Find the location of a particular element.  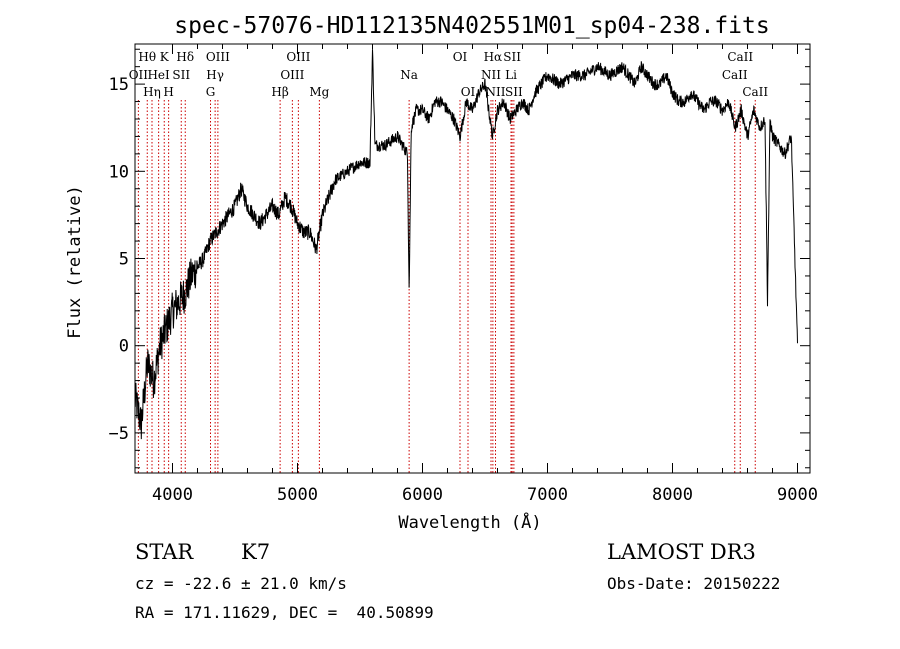

spectral-line-label: Li is located at coordinates (511, 75).